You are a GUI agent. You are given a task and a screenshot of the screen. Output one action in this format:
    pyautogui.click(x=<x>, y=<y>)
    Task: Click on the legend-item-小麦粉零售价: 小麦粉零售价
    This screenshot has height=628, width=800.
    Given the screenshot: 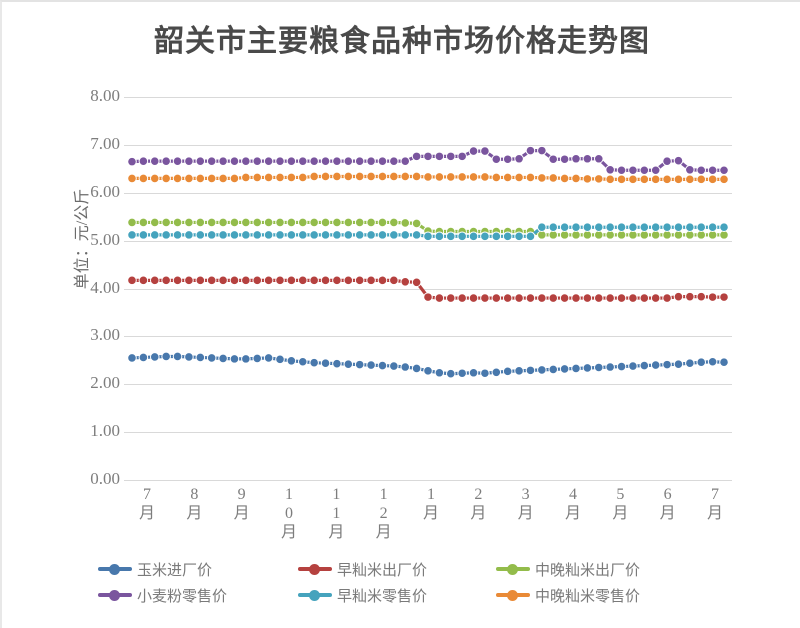 What is the action you would take?
    pyautogui.click(x=162, y=595)
    